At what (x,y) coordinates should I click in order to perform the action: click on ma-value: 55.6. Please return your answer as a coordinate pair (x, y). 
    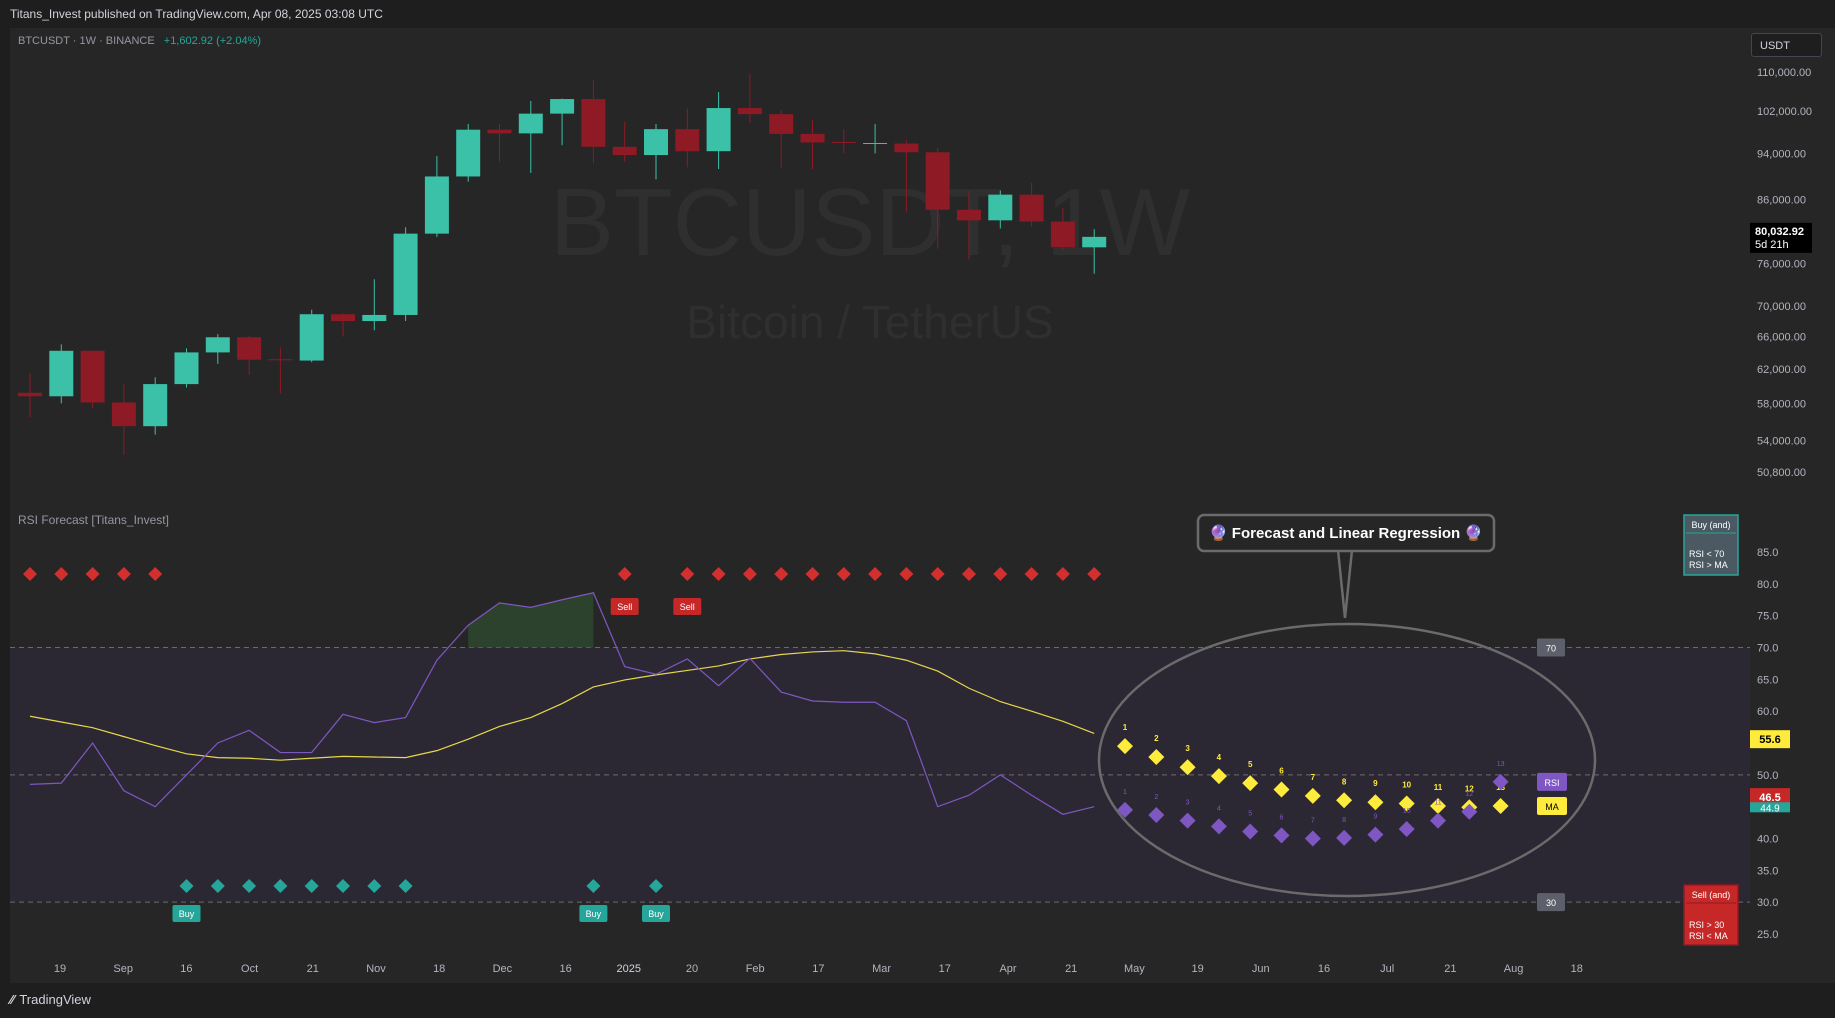
    Looking at the image, I should click on (1769, 740).